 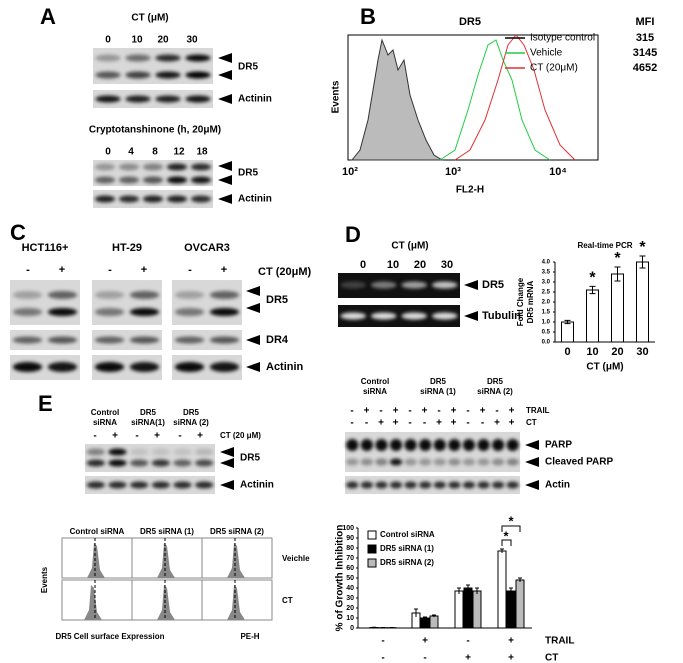 I want to click on legend-label: Isotype control, so click(x=562, y=38).